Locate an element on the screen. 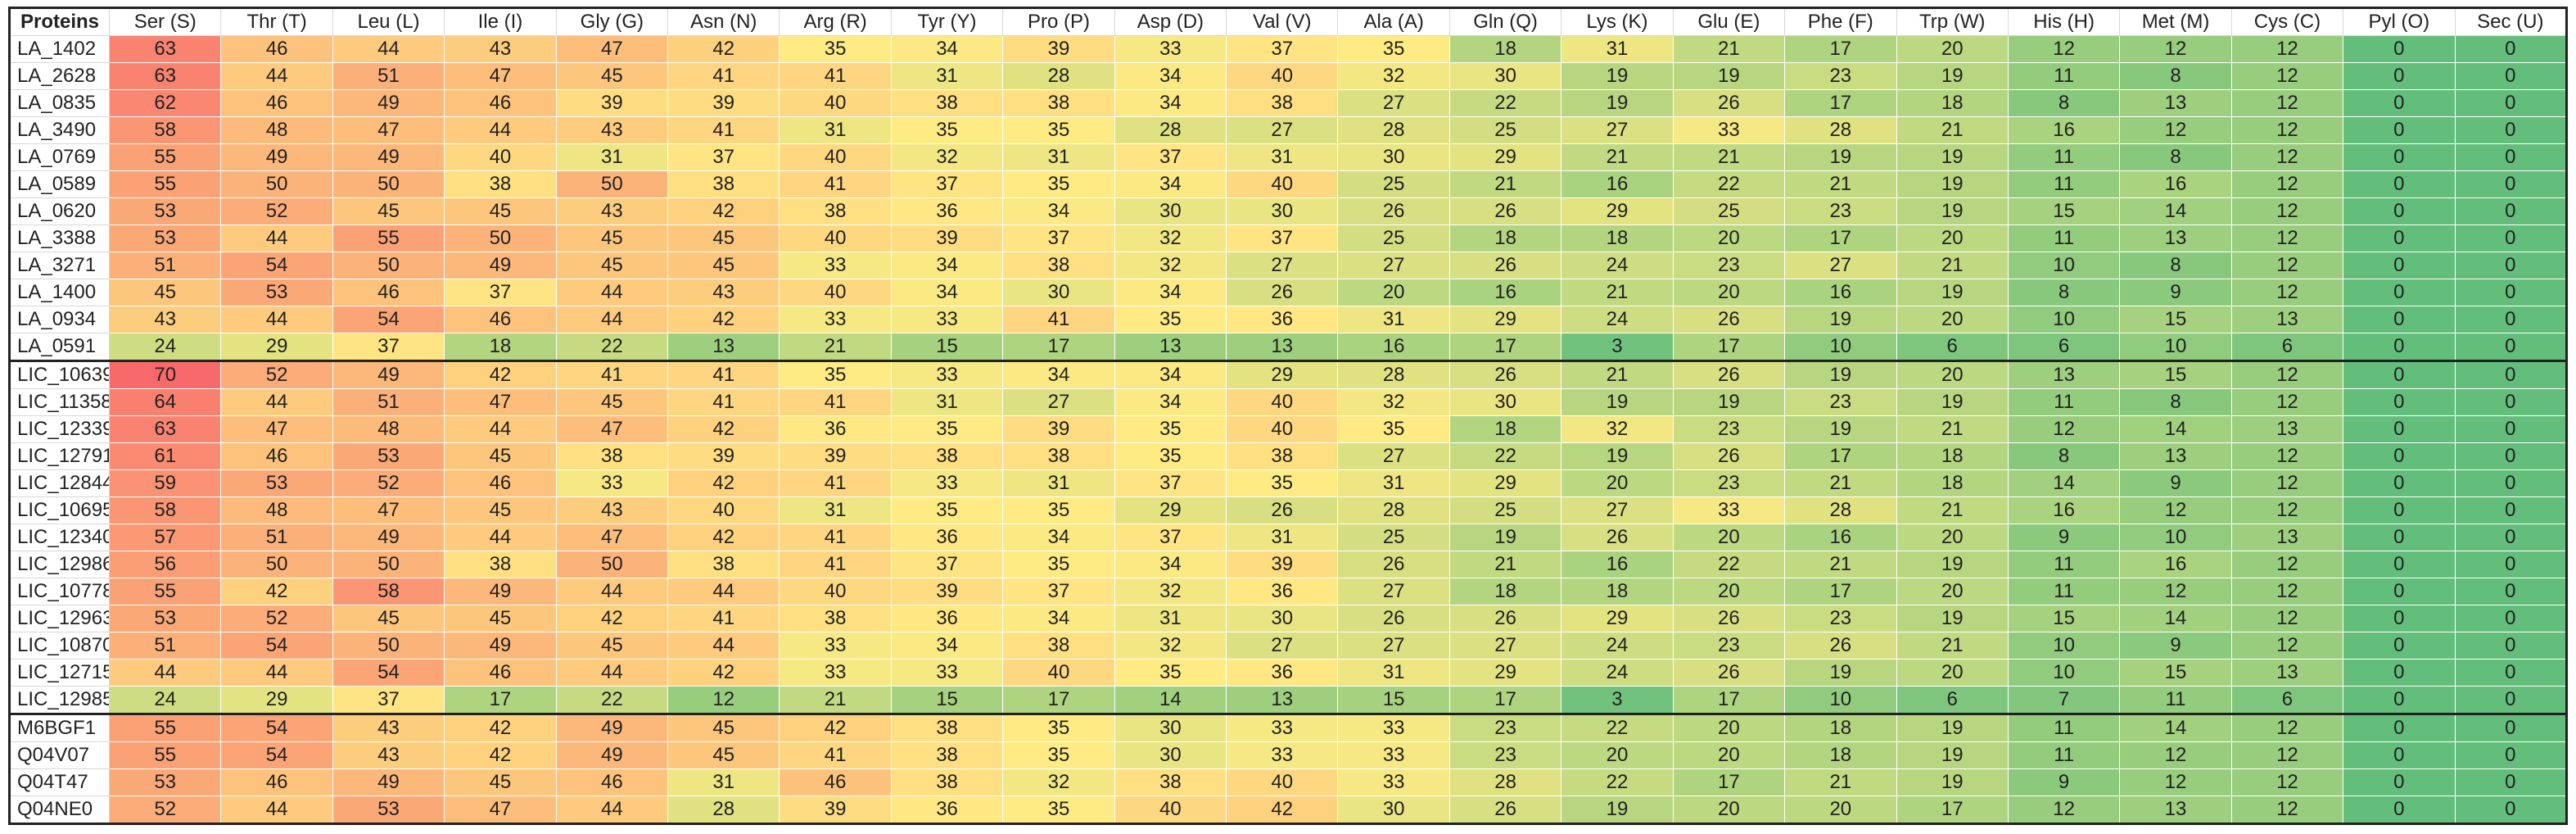  count-cell: 48 is located at coordinates (388, 429).